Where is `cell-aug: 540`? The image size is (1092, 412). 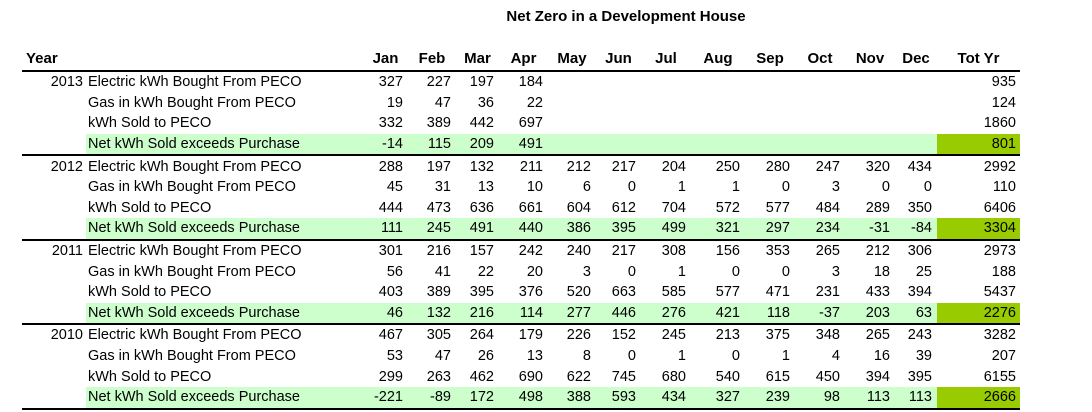
cell-aug: 540 is located at coordinates (727, 376).